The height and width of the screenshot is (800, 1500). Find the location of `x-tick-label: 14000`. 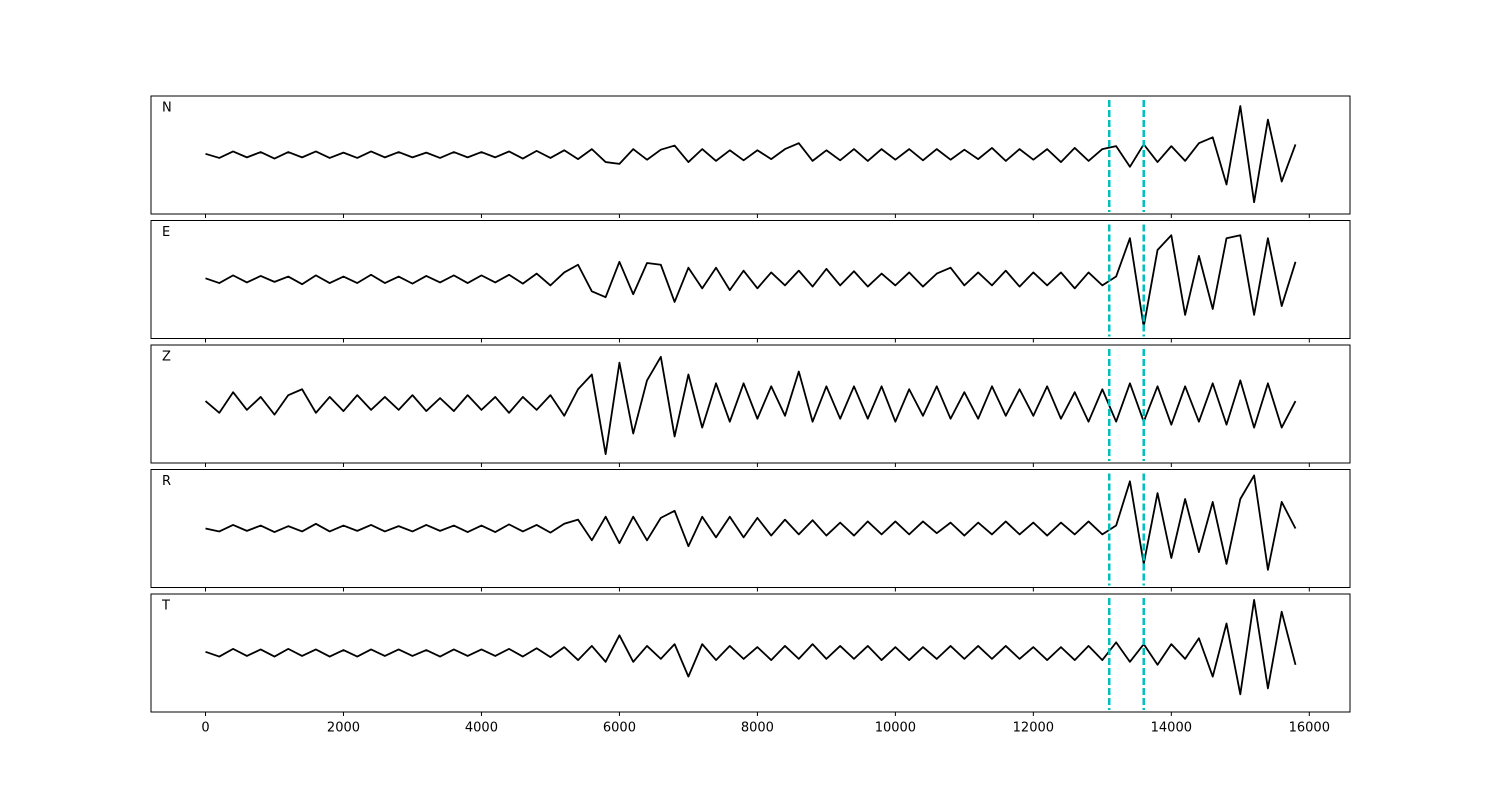

x-tick-label: 14000 is located at coordinates (1171, 728).